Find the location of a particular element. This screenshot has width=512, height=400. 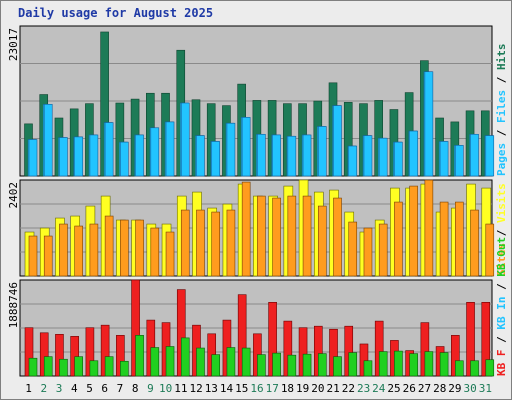

x-tick-label: 6 is located at coordinates (104, 388).